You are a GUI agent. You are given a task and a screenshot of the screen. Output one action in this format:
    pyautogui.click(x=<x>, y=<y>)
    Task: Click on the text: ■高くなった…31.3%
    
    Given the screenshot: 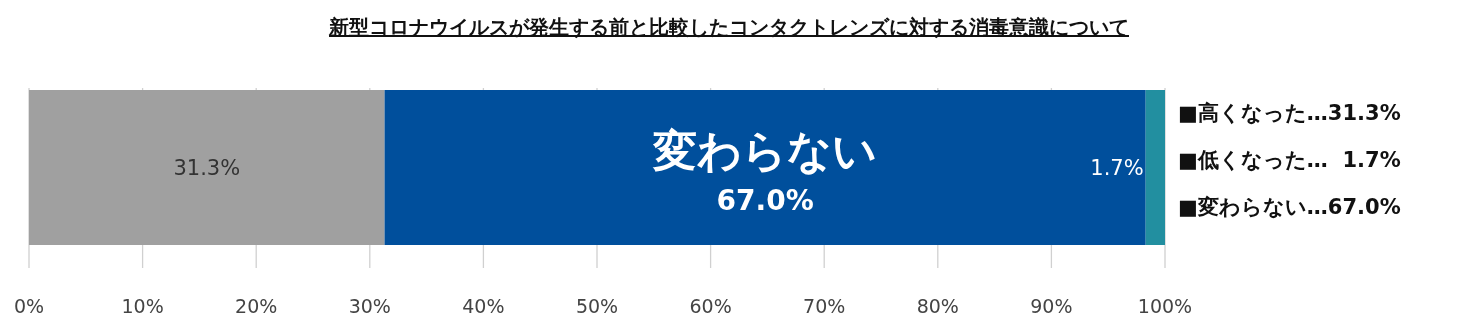 What is the action you would take?
    pyautogui.click(x=1289, y=113)
    